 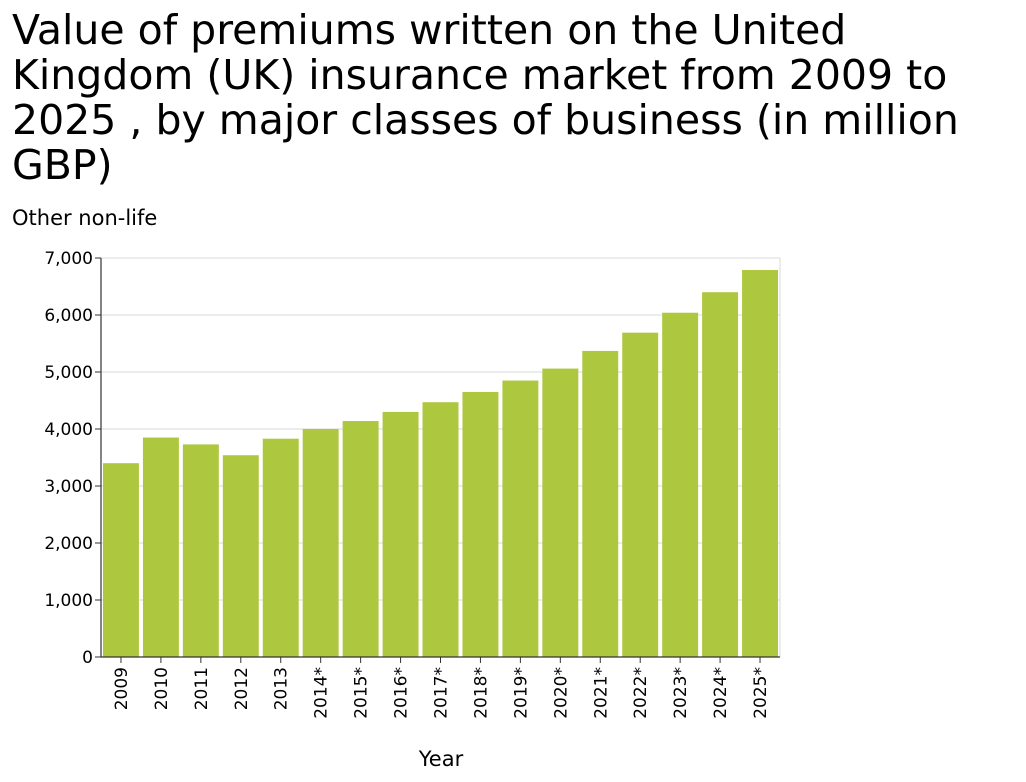 I want to click on x-tick-label: 2021*, so click(x=601, y=693).